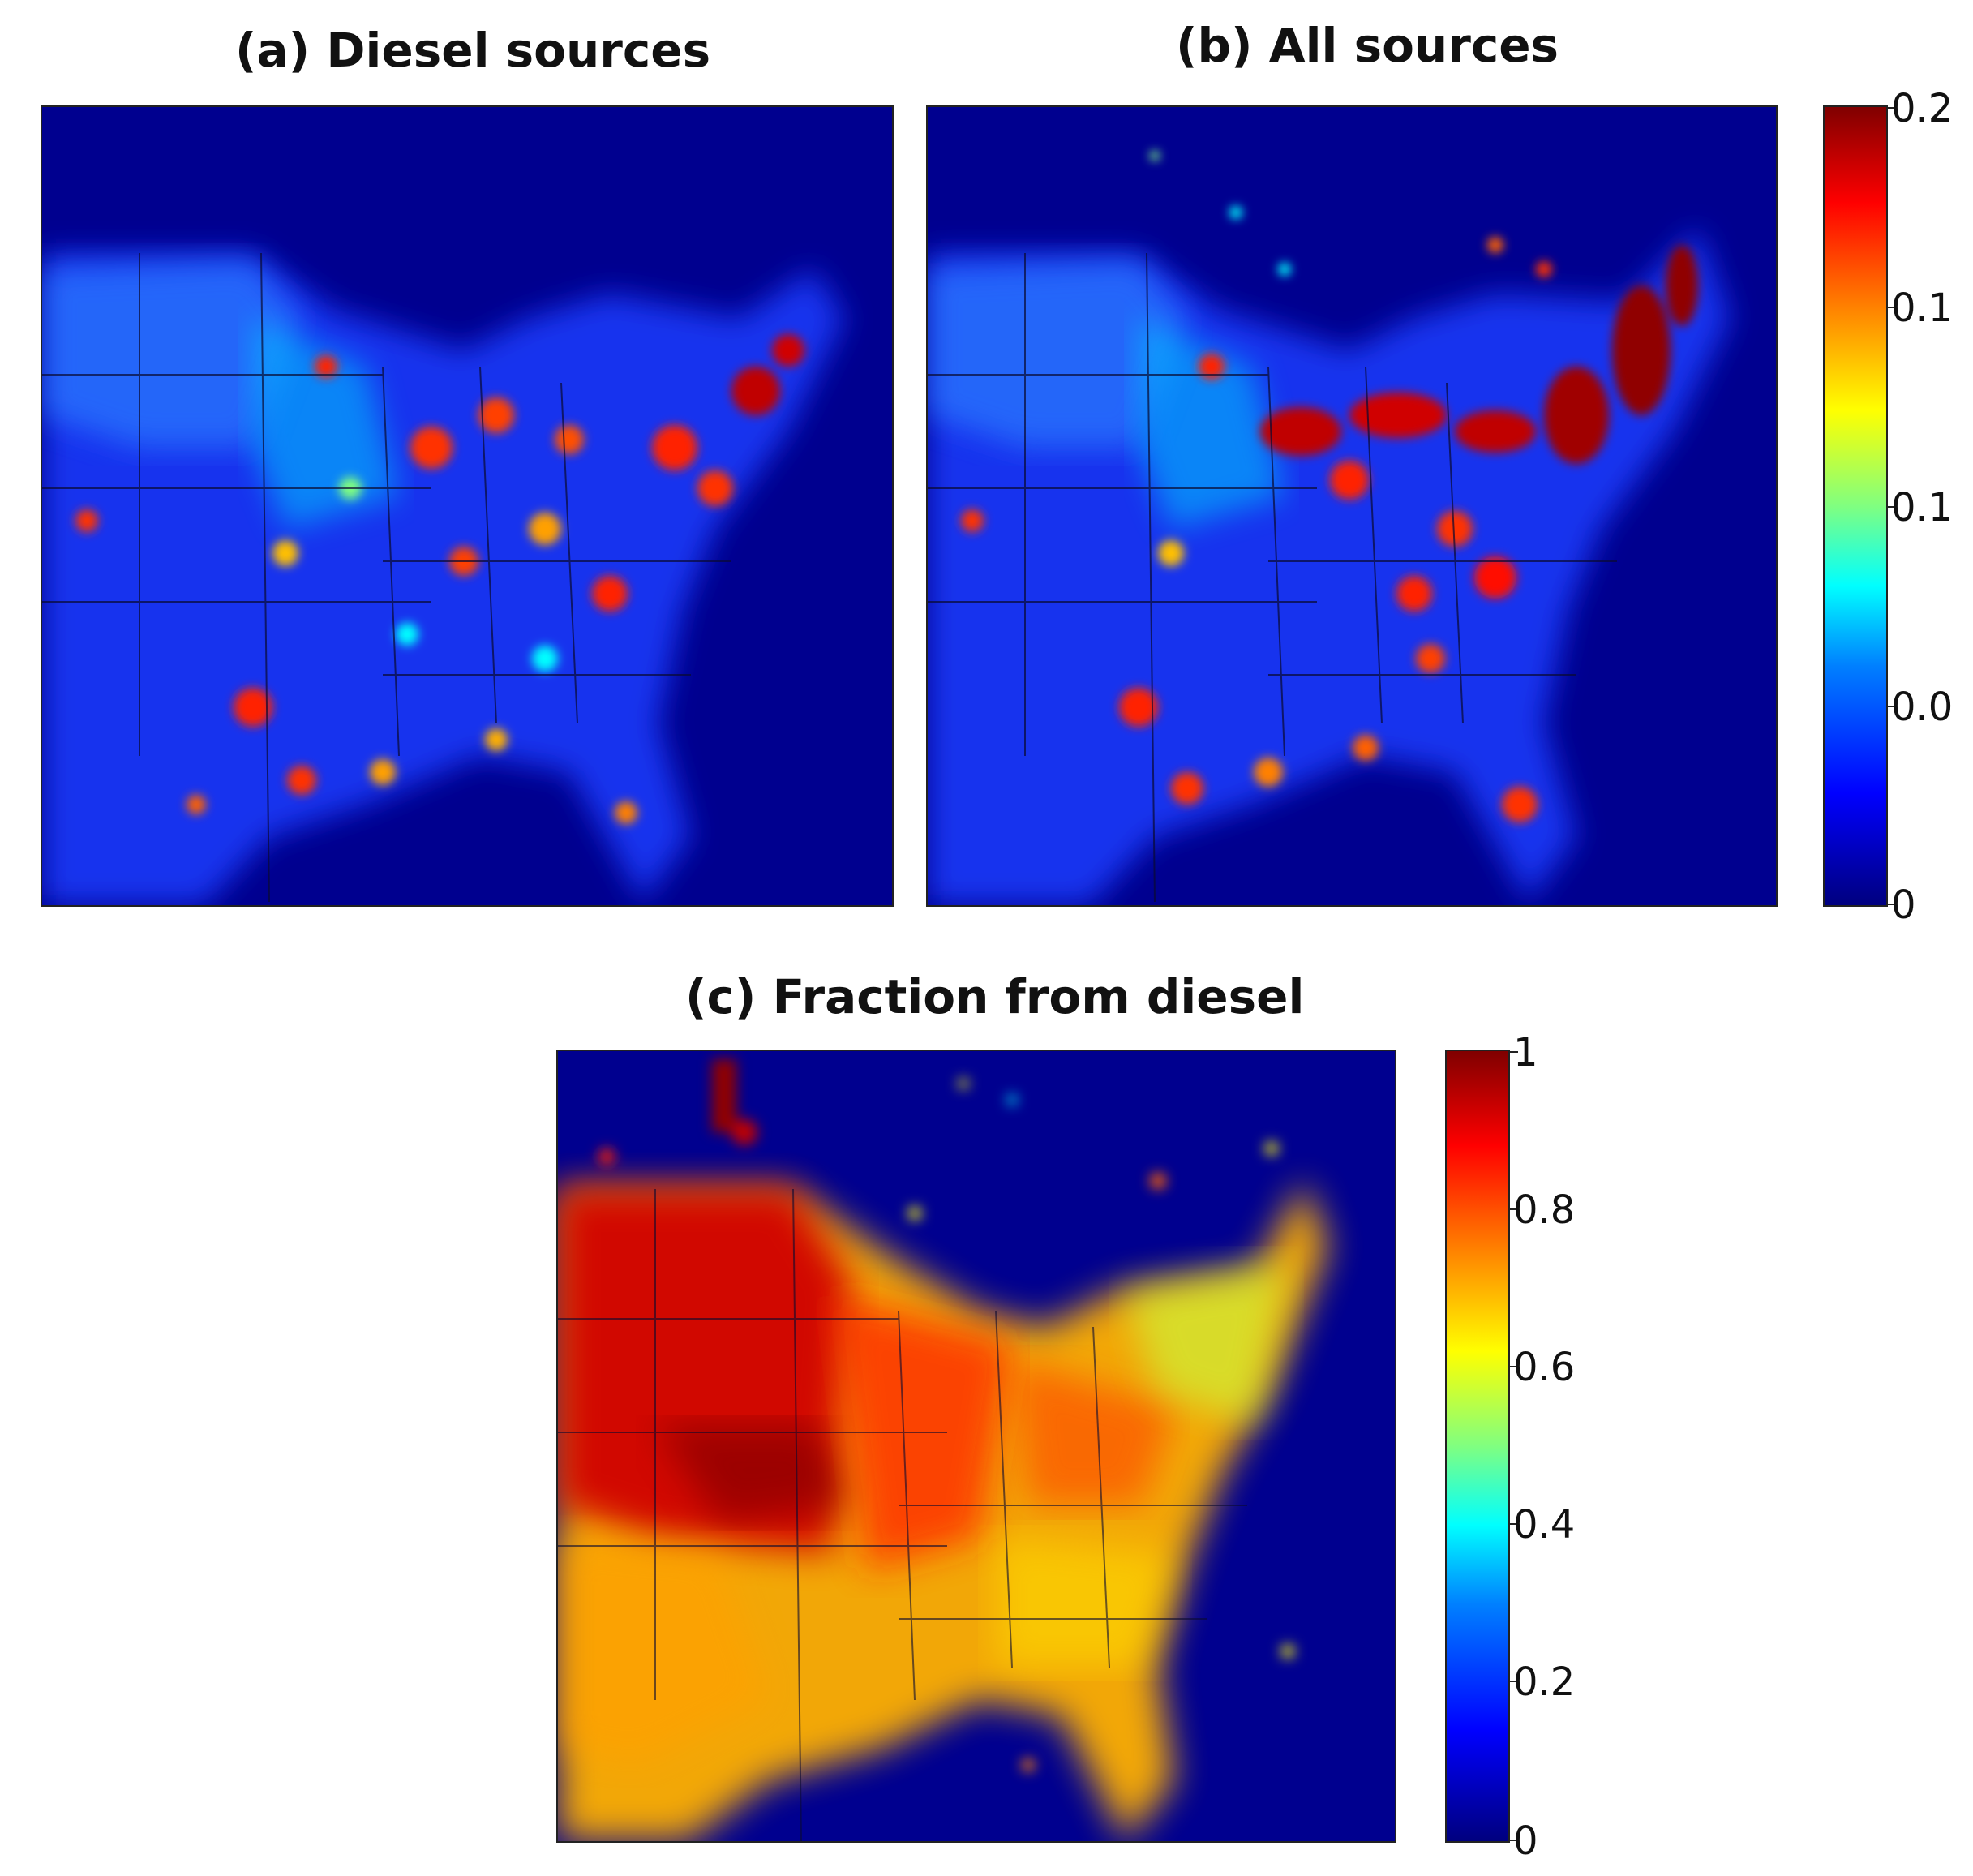 This screenshot has width=1973, height=1876. Describe the element at coordinates (1525, 1841) in the screenshot. I see `colorbar-bottom-tick-5: 0` at that location.